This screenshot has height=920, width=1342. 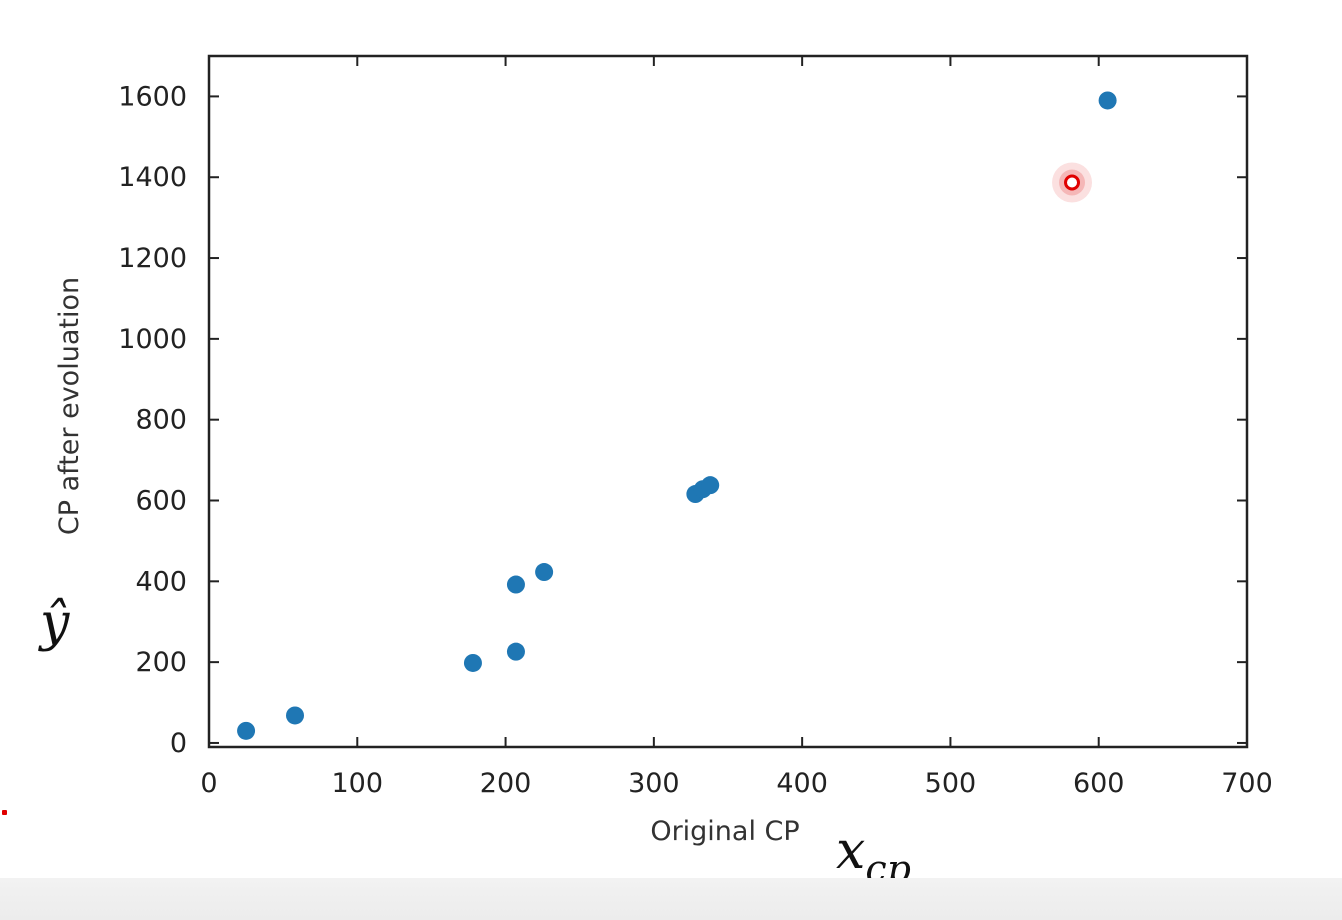 I want to click on x-tick-label: 100, so click(x=358, y=783).